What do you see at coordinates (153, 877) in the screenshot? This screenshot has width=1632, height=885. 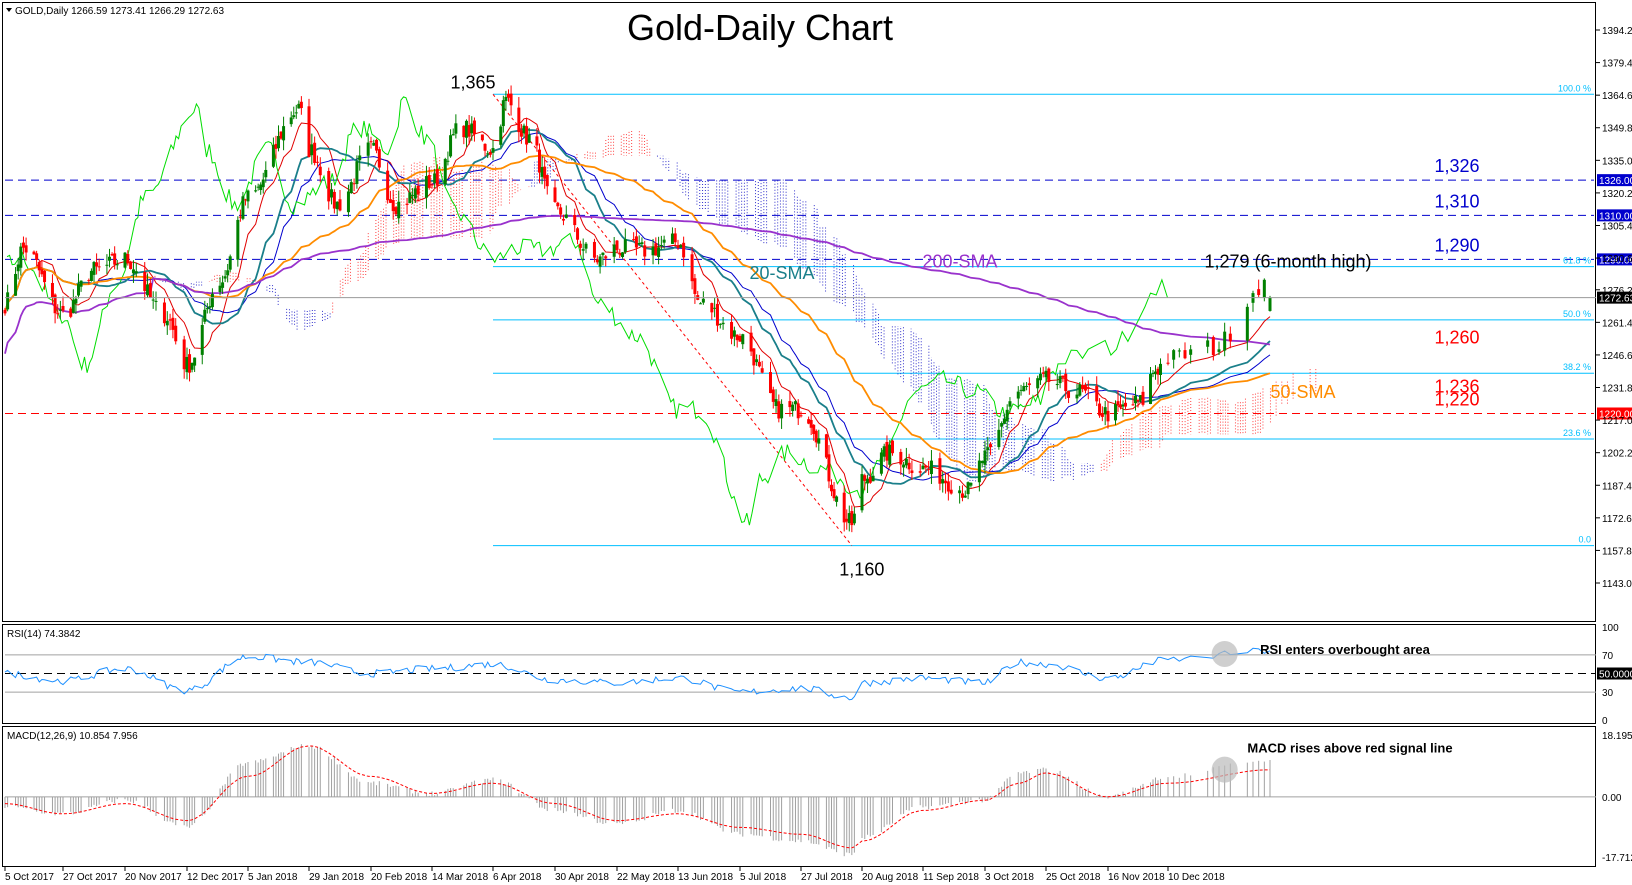 I see `date-tick-label: 20 Nov 2017` at bounding box center [153, 877].